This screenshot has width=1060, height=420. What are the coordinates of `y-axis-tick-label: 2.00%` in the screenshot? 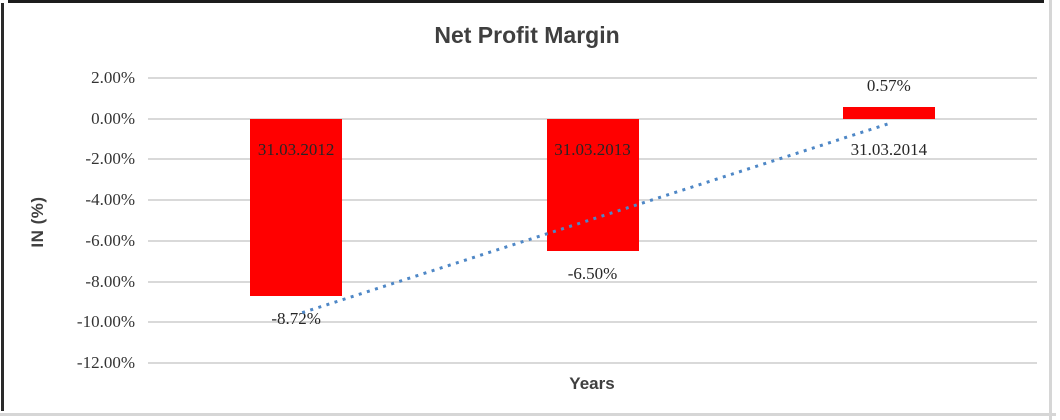 It's located at (113, 77).